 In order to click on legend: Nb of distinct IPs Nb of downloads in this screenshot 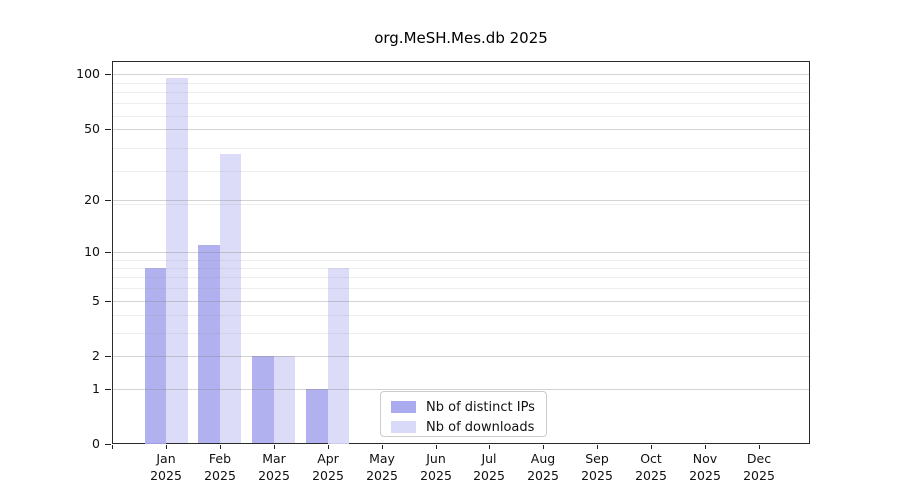, I will do `click(463, 414)`.